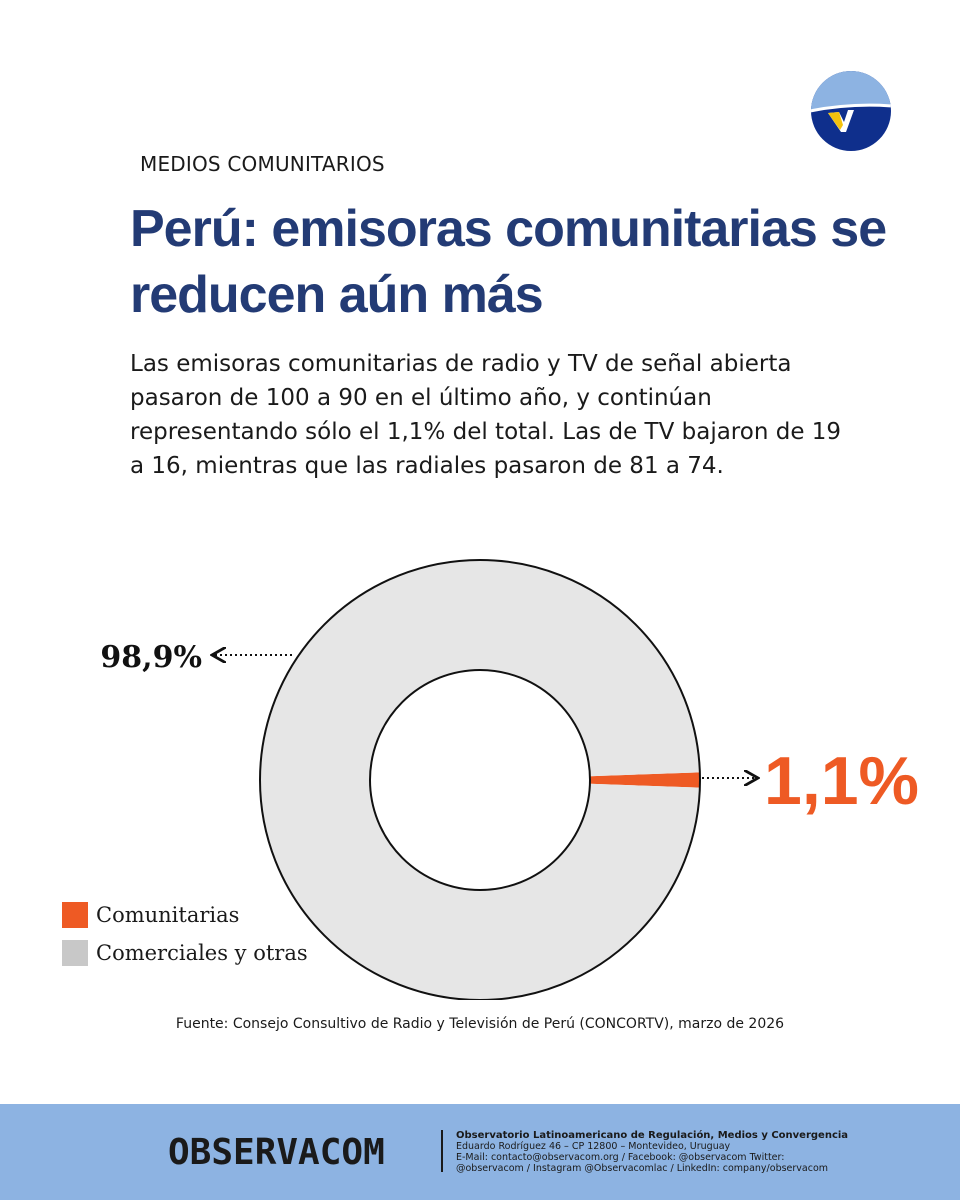 Image resolution: width=960 pixels, height=1200 pixels. I want to click on kicker-label: MEDIOS COMUNITARIOS, so click(262, 164).